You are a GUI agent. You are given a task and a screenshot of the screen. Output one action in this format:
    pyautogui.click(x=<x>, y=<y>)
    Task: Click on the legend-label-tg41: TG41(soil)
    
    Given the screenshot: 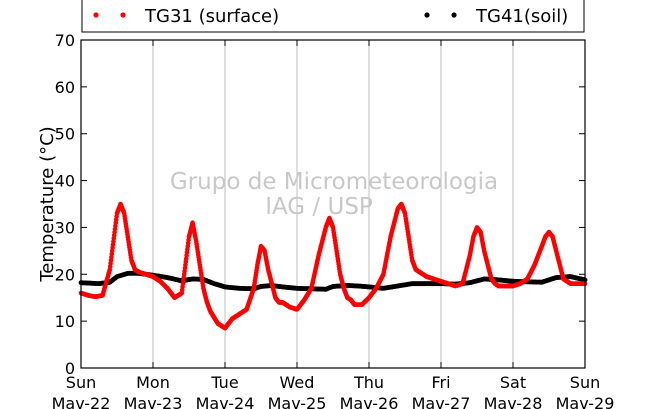 What is the action you would take?
    pyautogui.click(x=521, y=16)
    